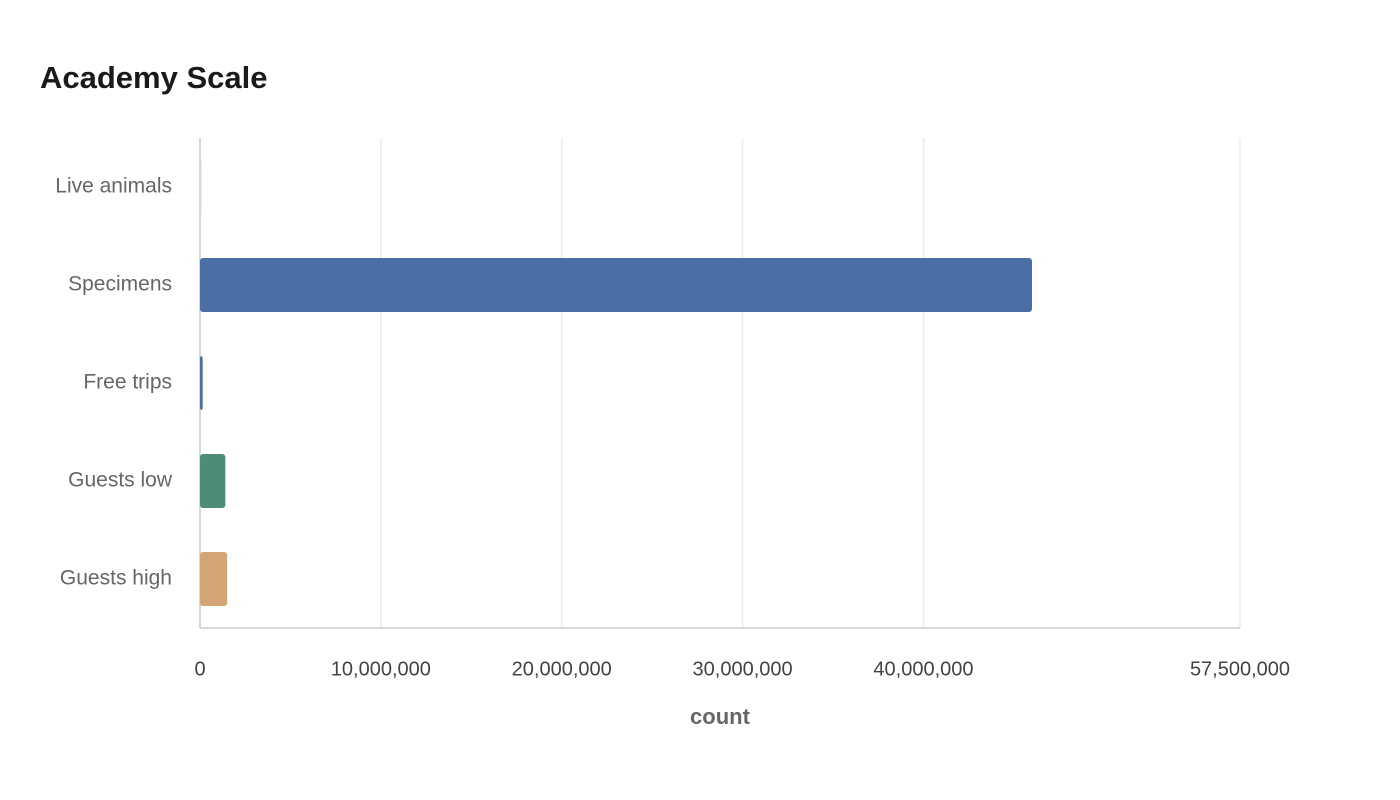  I want to click on x-tick-label: 40,000,000, so click(923, 669).